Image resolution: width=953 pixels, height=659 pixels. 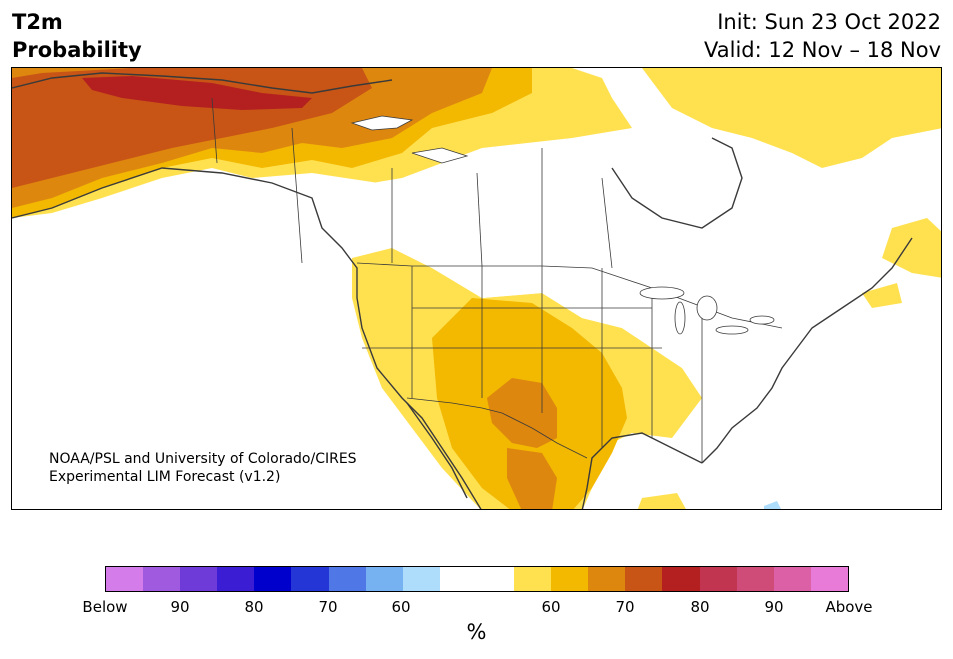 I want to click on colorbar-unit: %, so click(x=476, y=632).